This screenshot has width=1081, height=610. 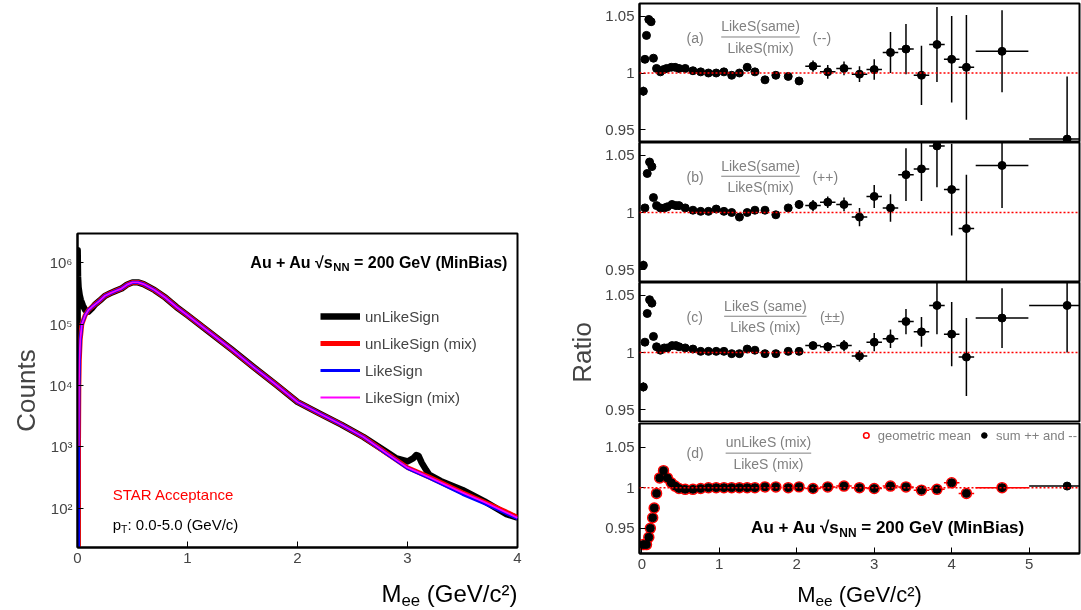 I want to click on annotation: (±±), so click(x=832, y=316).